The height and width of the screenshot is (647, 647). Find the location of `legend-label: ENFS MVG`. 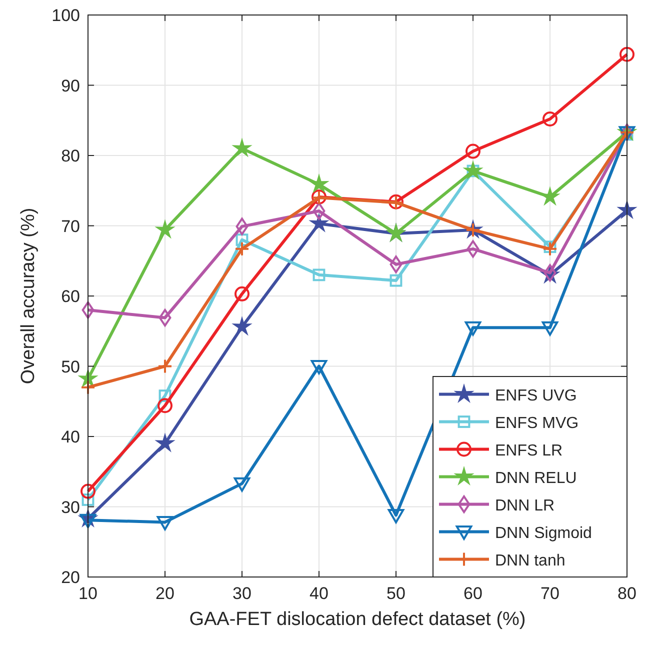

legend-label: ENFS MVG is located at coordinates (537, 423).